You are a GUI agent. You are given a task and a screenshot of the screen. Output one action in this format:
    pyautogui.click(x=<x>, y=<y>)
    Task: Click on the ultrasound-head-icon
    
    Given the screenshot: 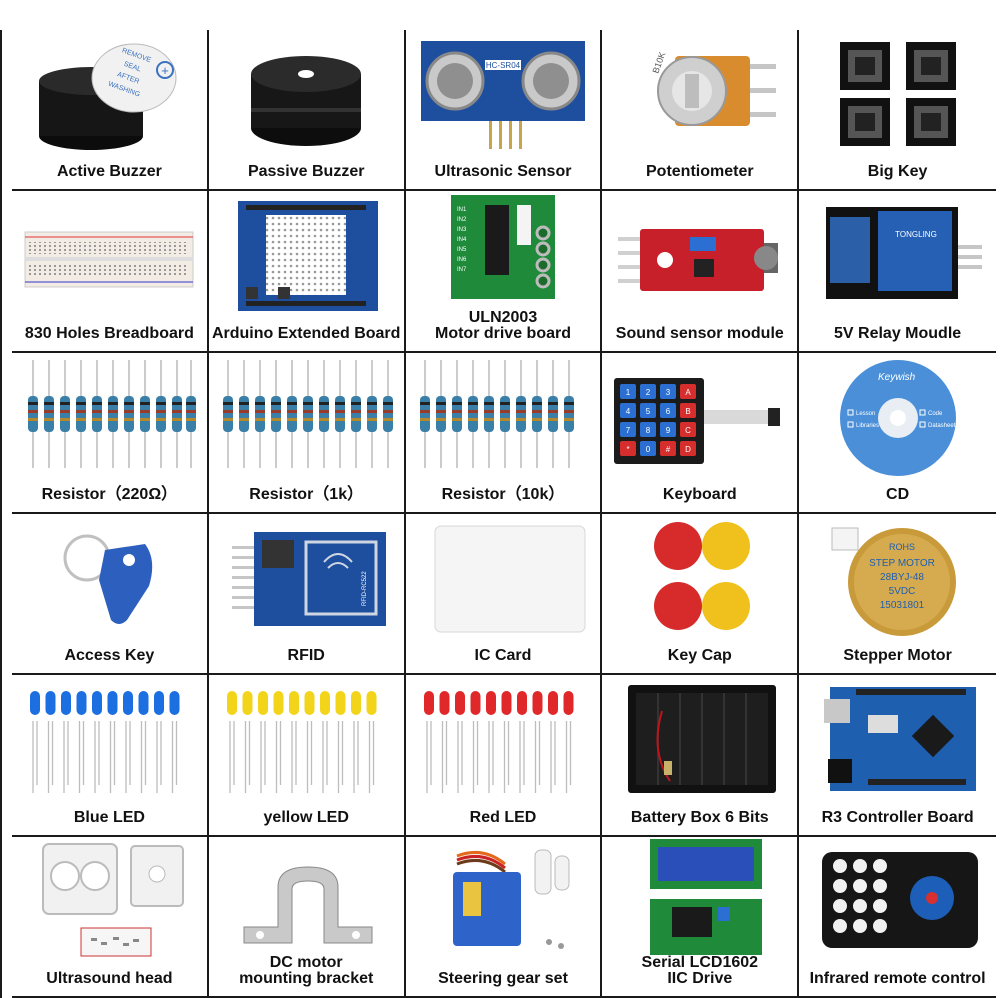 What is the action you would take?
    pyautogui.click(x=109, y=901)
    